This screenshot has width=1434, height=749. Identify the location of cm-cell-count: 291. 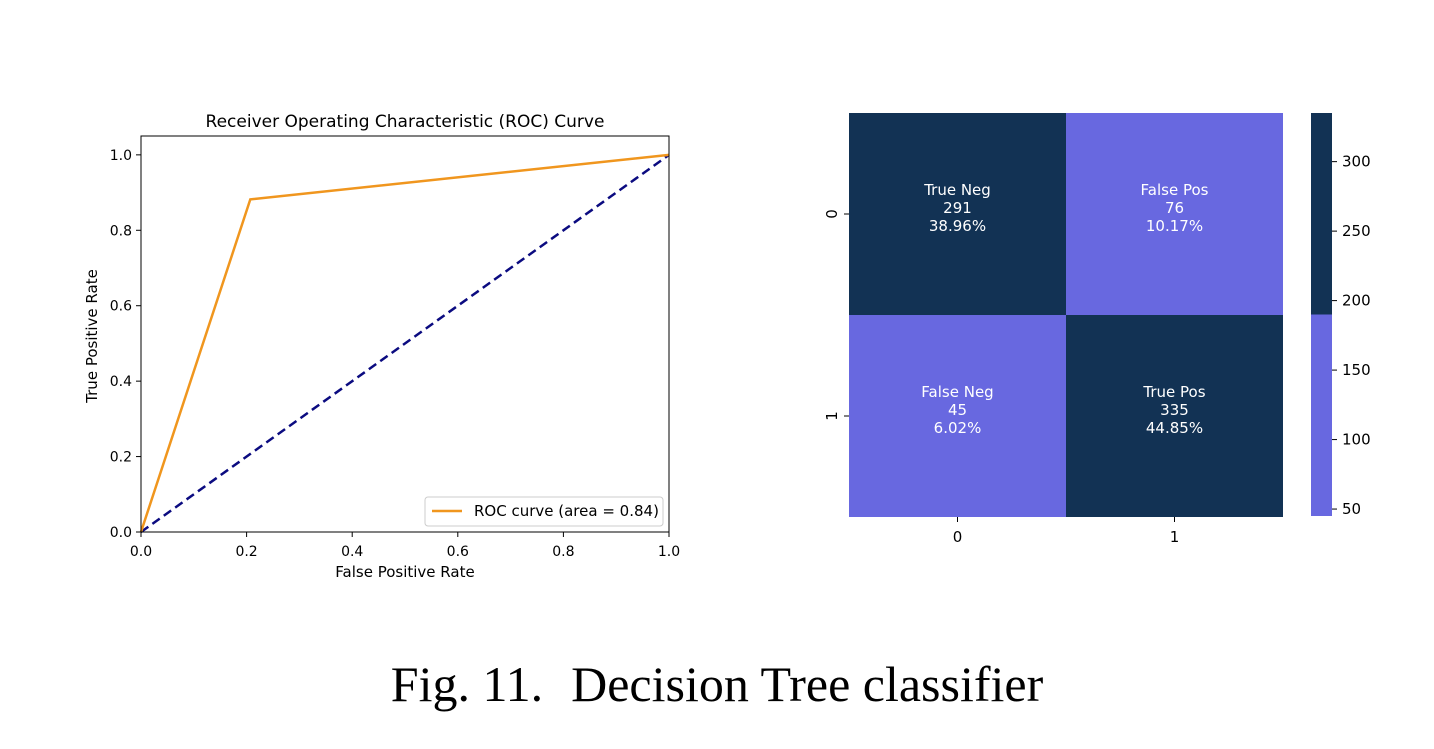
(957, 208).